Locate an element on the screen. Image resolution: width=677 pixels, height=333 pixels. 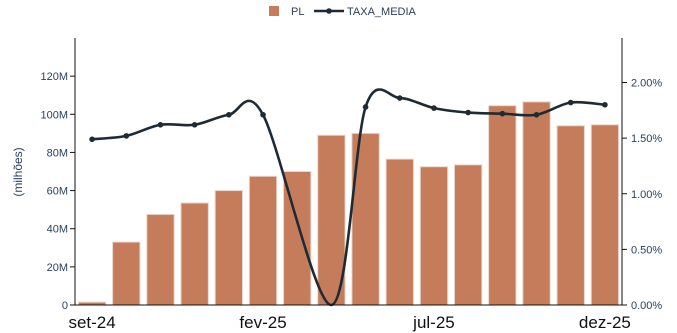
legend-item-taxa-media: TAXA_MEDIA is located at coordinates (365, 12).